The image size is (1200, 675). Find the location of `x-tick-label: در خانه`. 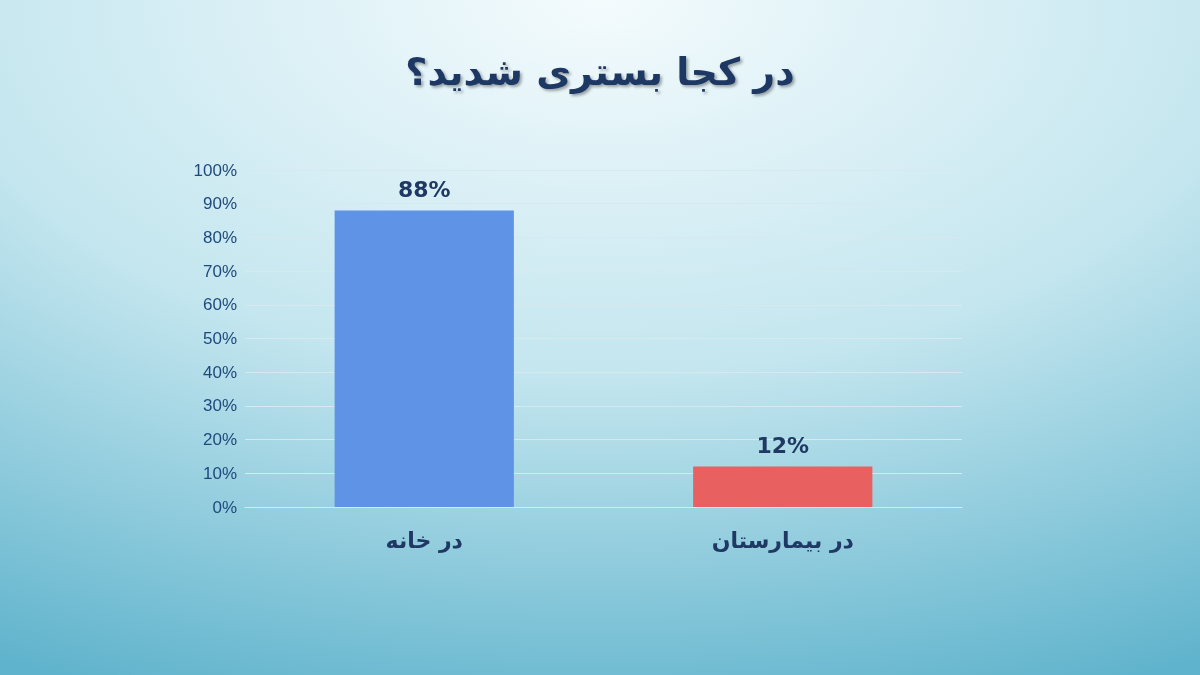

x-tick-label: در خانه is located at coordinates (424, 540).